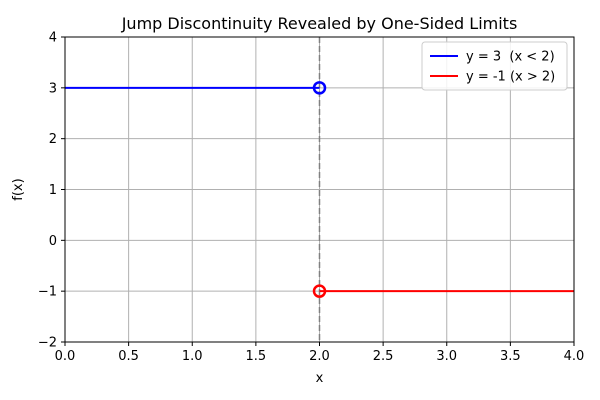 Image resolution: width=600 pixels, height=400 pixels. I want to click on x-tick-label: 0.0, so click(65, 356).